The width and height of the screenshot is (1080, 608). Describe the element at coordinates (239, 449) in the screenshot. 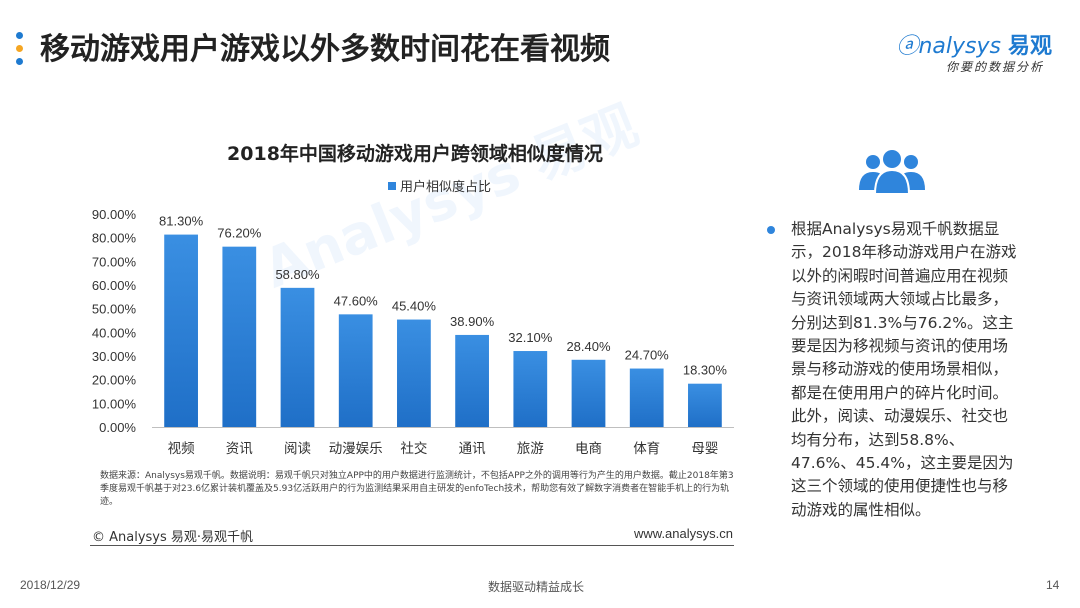

I see `x-tick-label: 资讯` at that location.